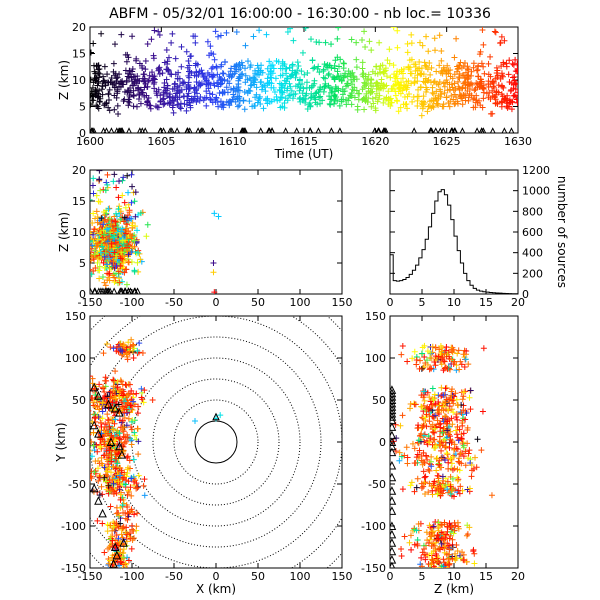 The width and height of the screenshot is (600, 600). Describe the element at coordinates (82, 294) in the screenshot. I see `y-tick-label: 0` at that location.